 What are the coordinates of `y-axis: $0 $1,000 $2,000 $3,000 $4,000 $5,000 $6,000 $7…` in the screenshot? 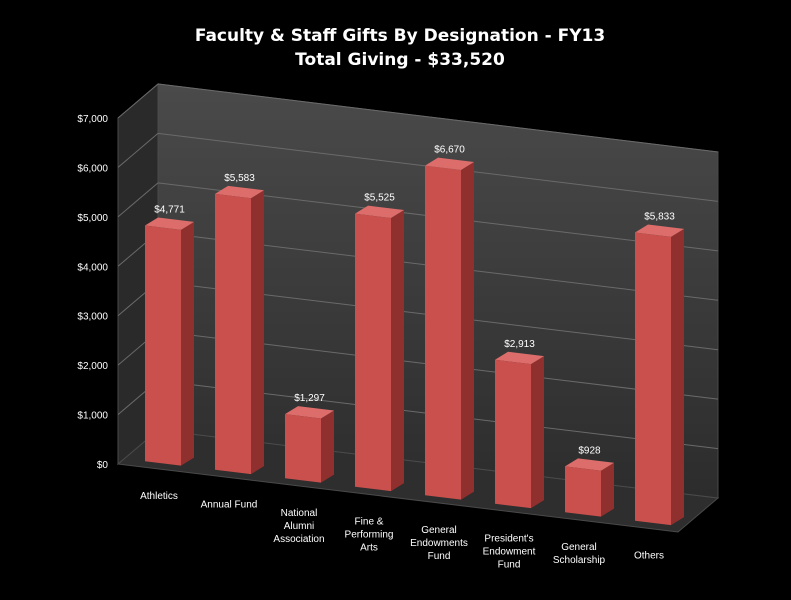 It's located at (92, 292).